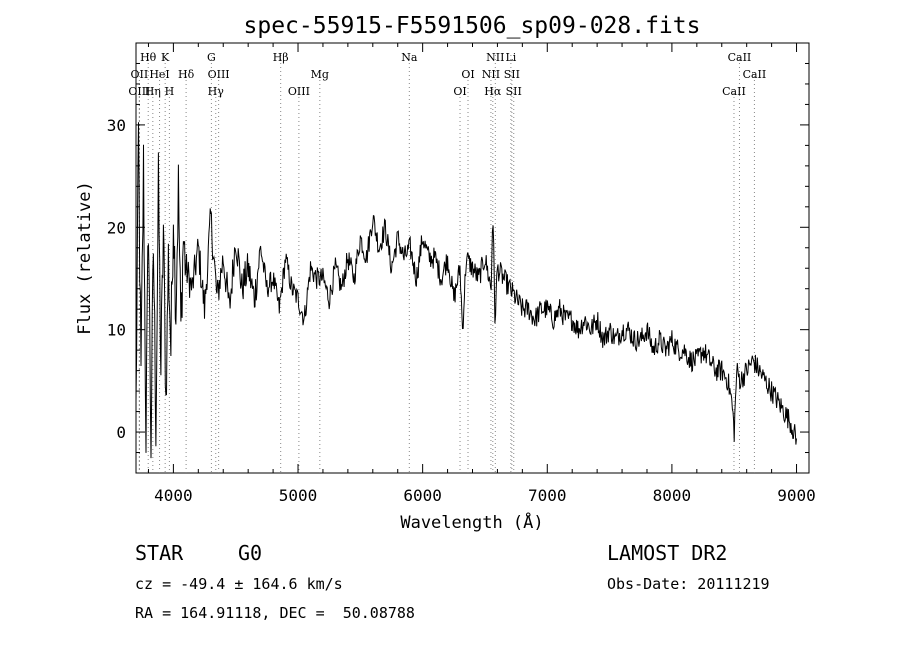  Describe the element at coordinates (667, 553) in the screenshot. I see `survey-name: LAMOST DR2` at that location.